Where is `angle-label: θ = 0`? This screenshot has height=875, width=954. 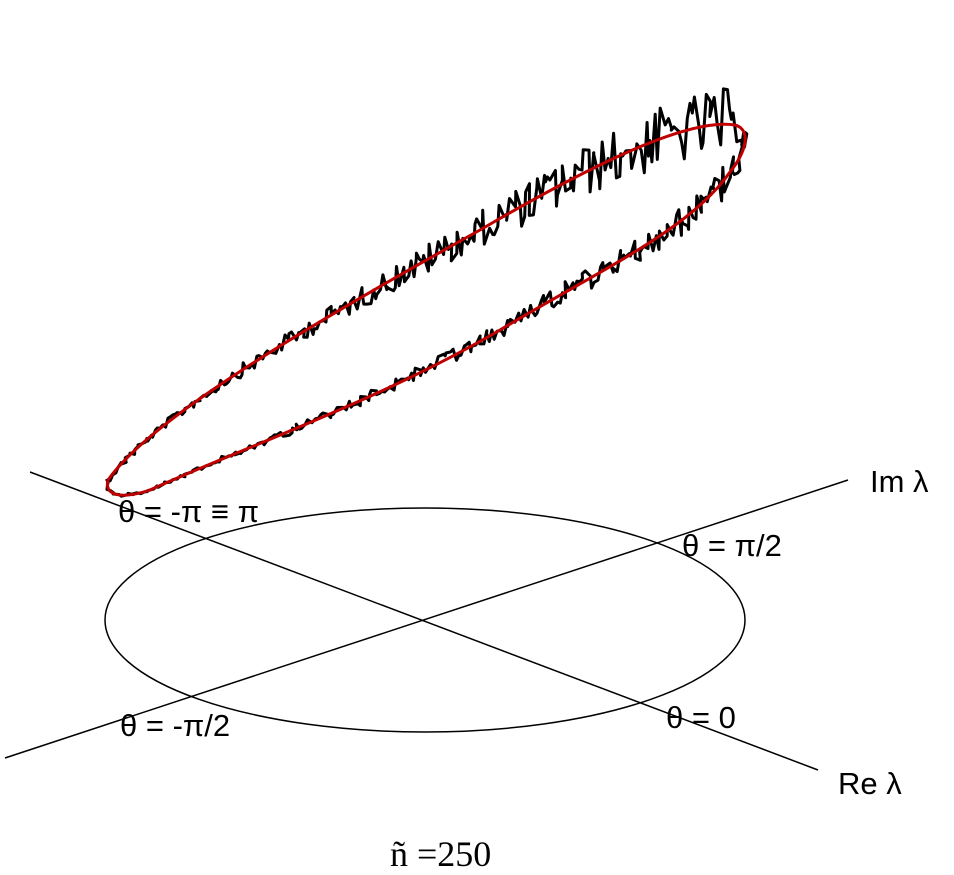 angle-label: θ = 0 is located at coordinates (701, 717).